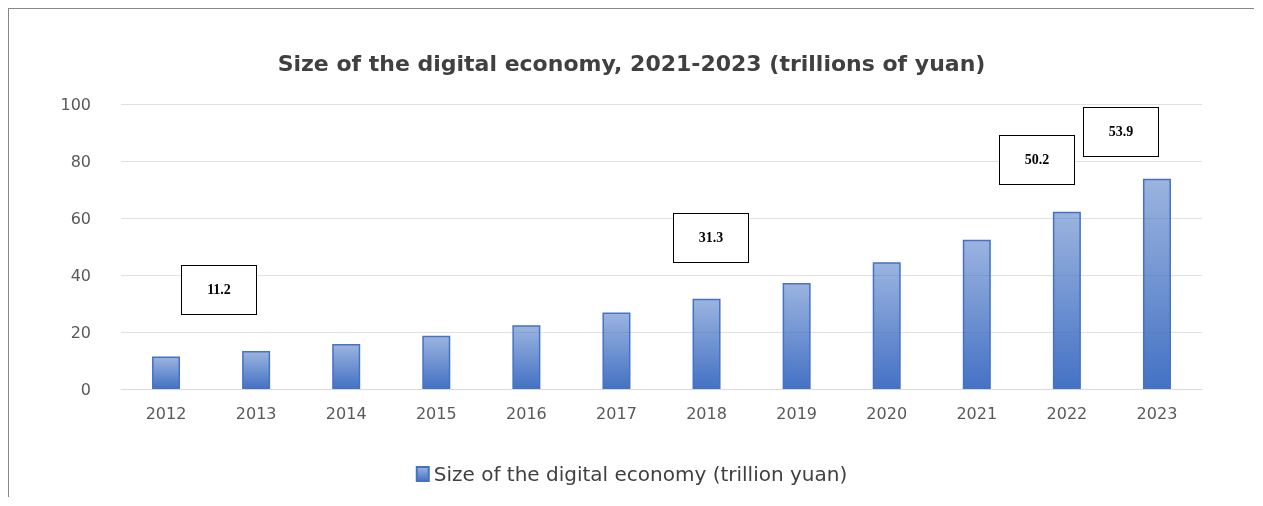  I want to click on text-box: 50.2, so click(1037, 160).